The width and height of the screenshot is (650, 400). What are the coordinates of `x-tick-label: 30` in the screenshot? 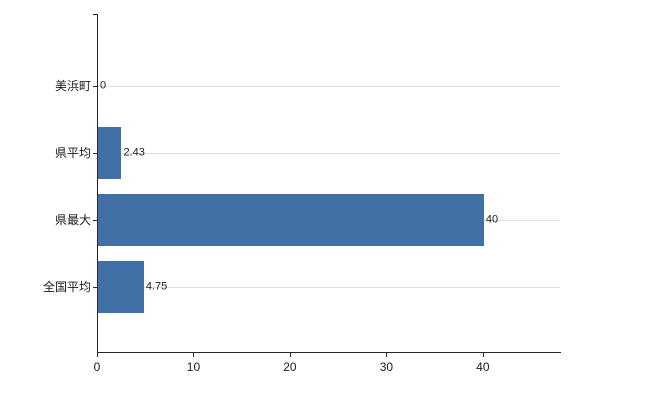 It's located at (386, 367).